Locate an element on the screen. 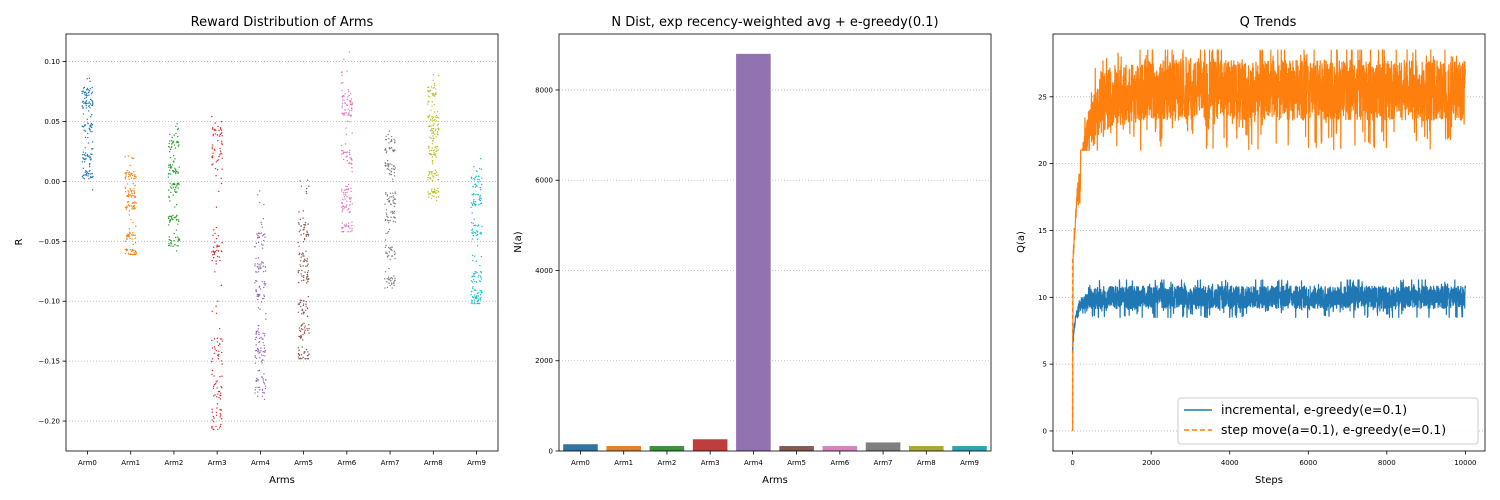 This screenshot has width=1500, height=500. bar-arm1 is located at coordinates (623, 448).